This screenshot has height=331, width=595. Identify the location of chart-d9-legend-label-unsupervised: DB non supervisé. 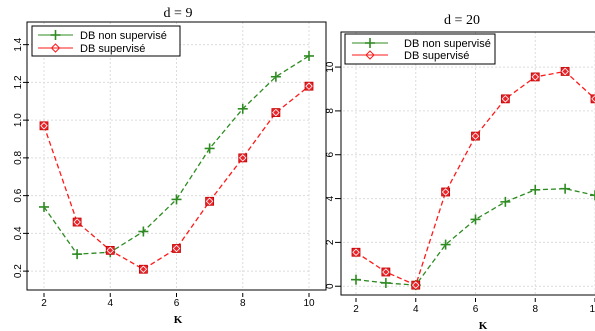
(123, 36).